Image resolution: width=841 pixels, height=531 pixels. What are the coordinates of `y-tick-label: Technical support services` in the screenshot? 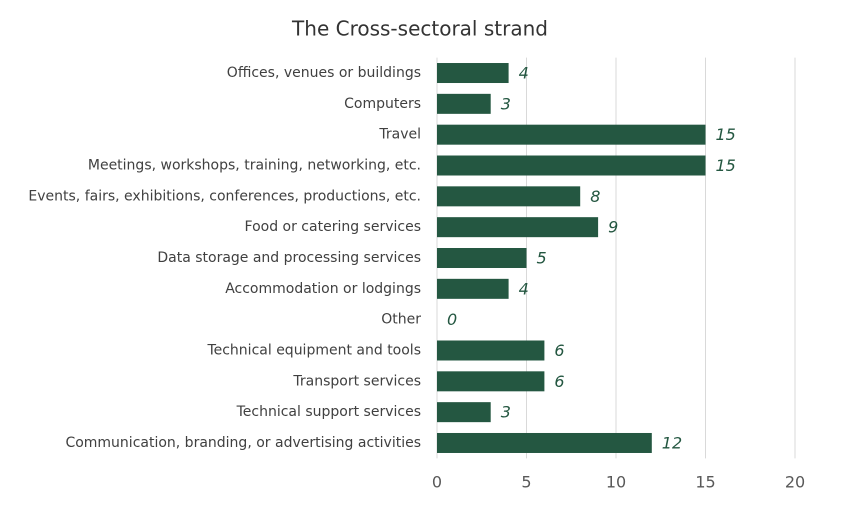 It's located at (328, 412).